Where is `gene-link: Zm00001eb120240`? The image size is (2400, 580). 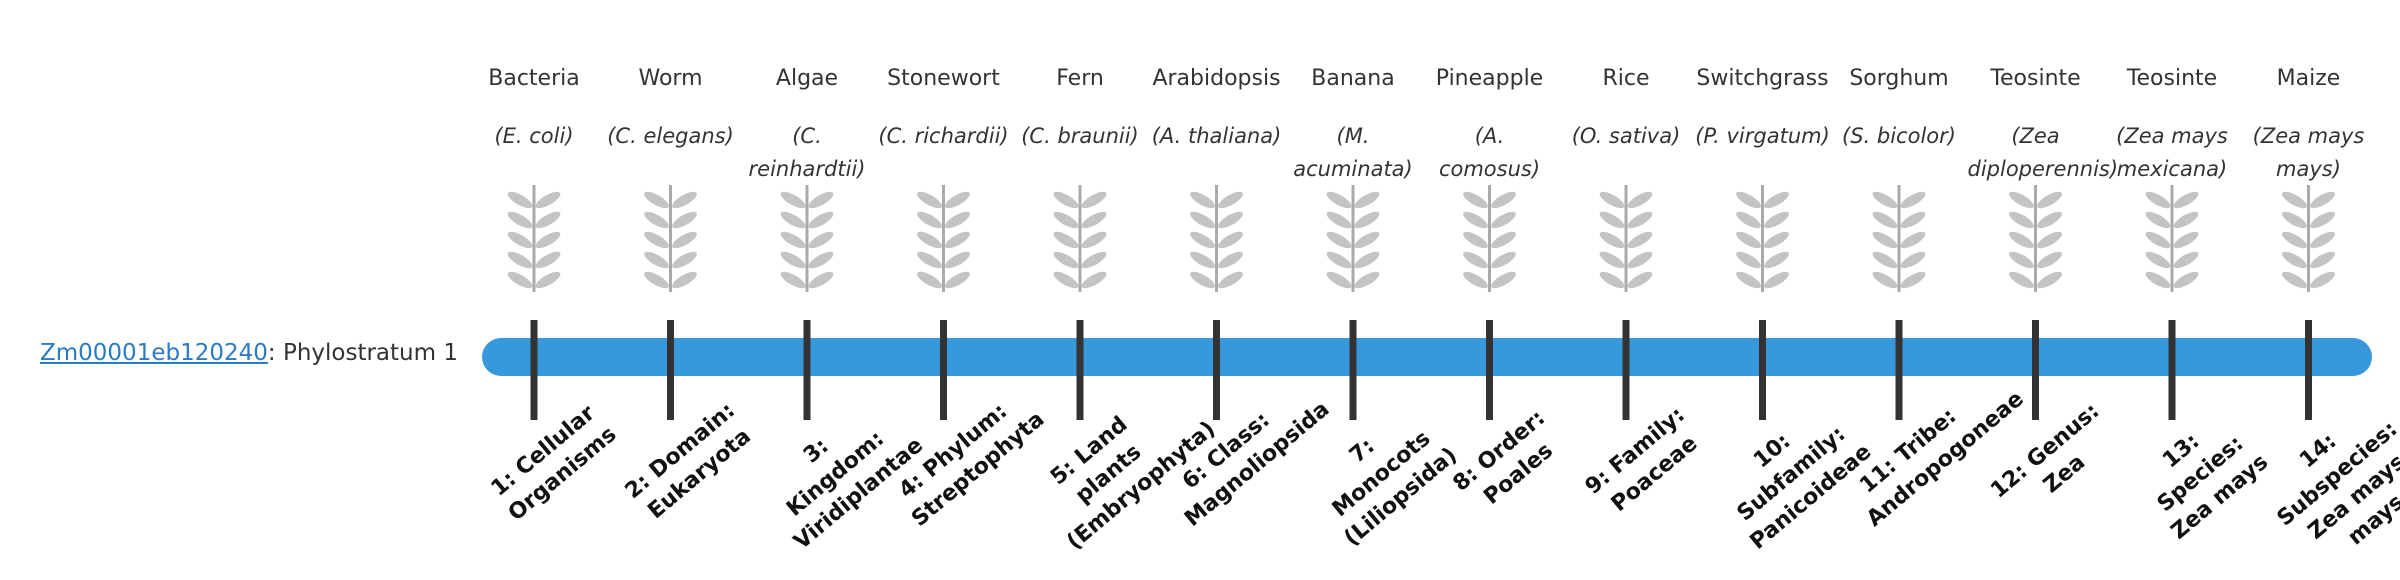
gene-link: Zm00001eb120240 is located at coordinates (154, 353).